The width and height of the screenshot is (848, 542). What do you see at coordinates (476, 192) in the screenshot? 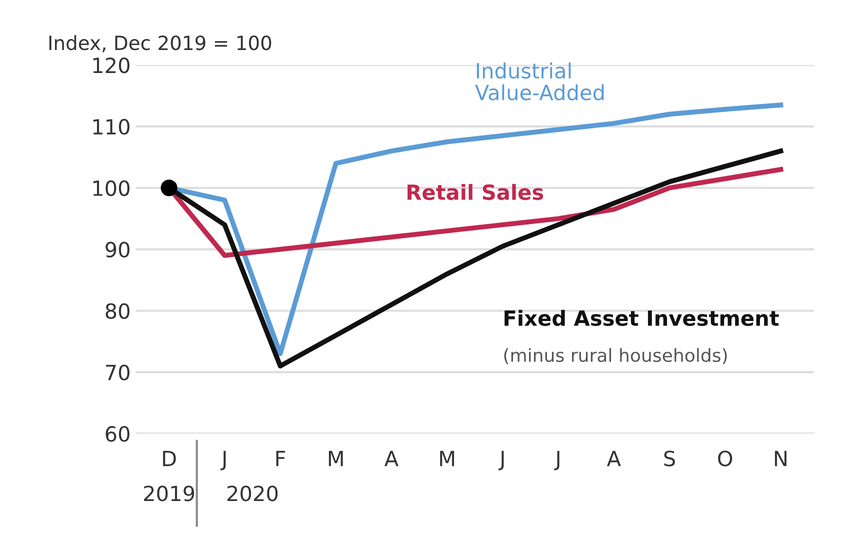
I see `series-label: Retail Sales` at bounding box center [476, 192].